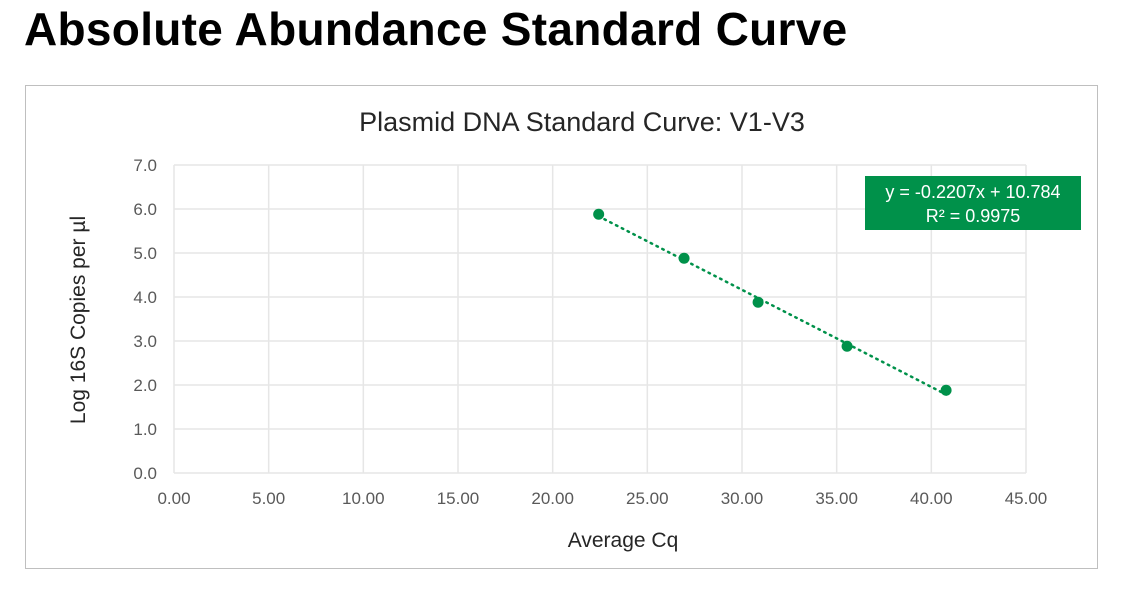  I want to click on y-tick-label: 5.0, so click(145, 253).